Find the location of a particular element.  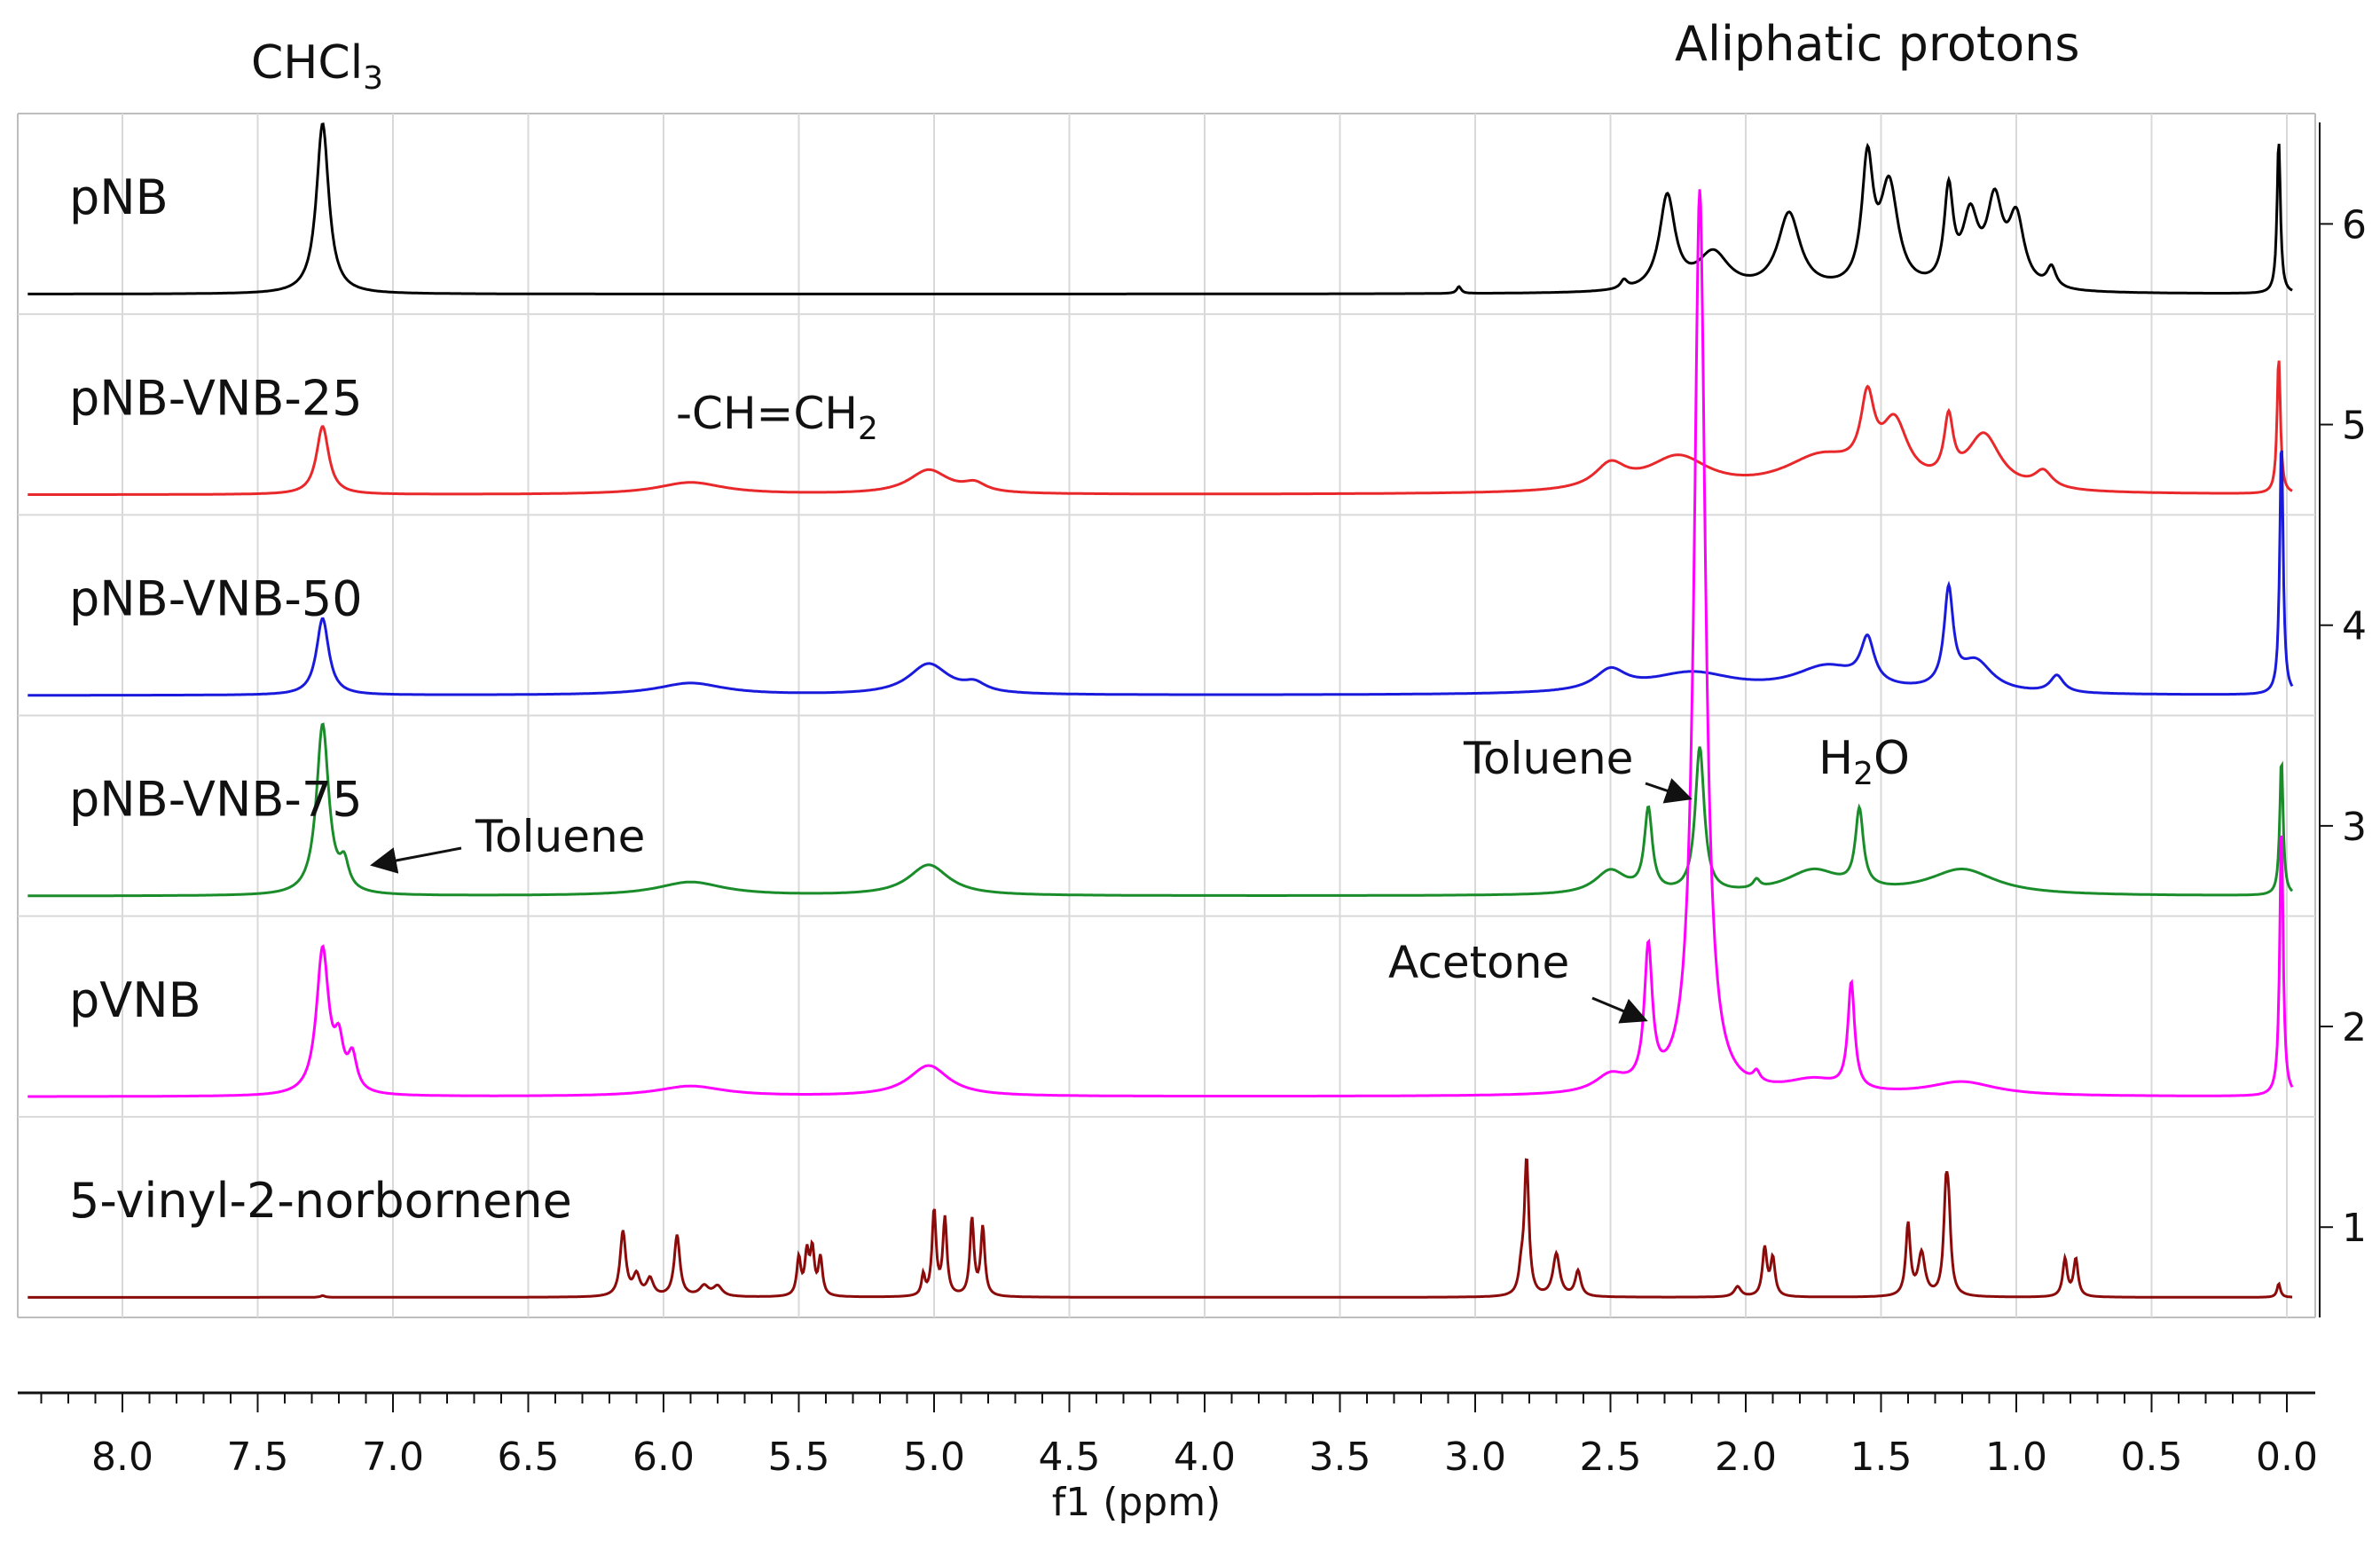

right-tick-label-4: 4 is located at coordinates (2354, 626).